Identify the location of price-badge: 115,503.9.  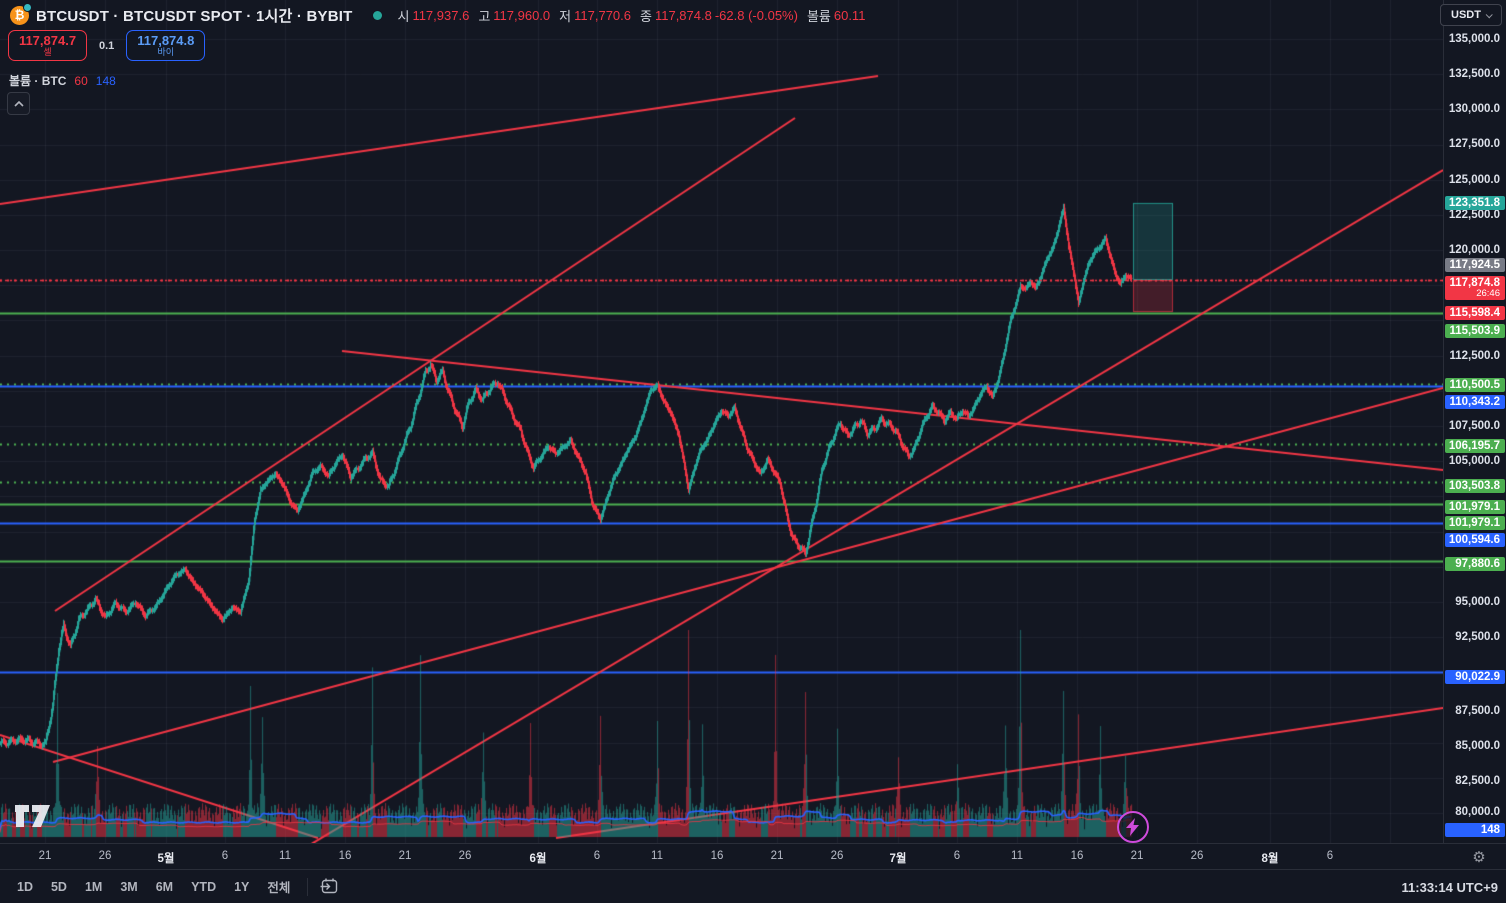
(1475, 331).